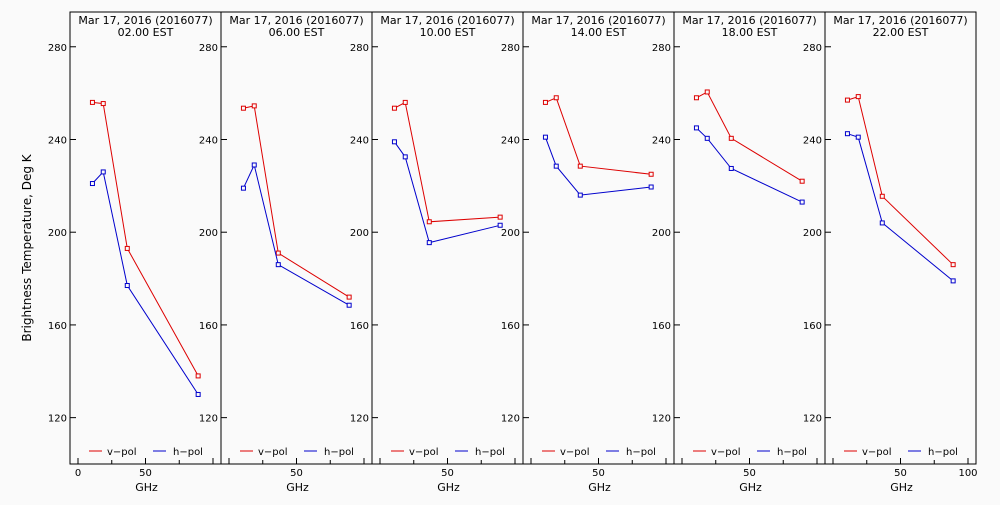 Image resolution: width=1000 pixels, height=505 pixels. Describe the element at coordinates (359, 140) in the screenshot. I see `panel-3-y-tick-label-240: 240` at that location.